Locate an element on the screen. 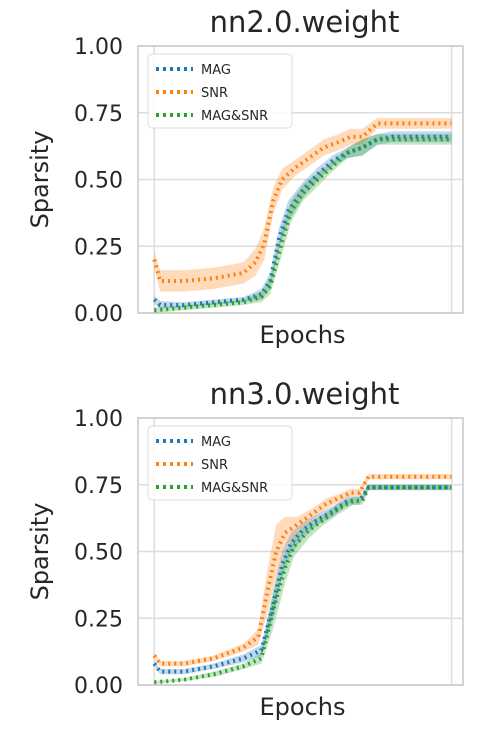 The width and height of the screenshot is (500, 738). chart-title: nn2.0.weight is located at coordinates (305, 22).